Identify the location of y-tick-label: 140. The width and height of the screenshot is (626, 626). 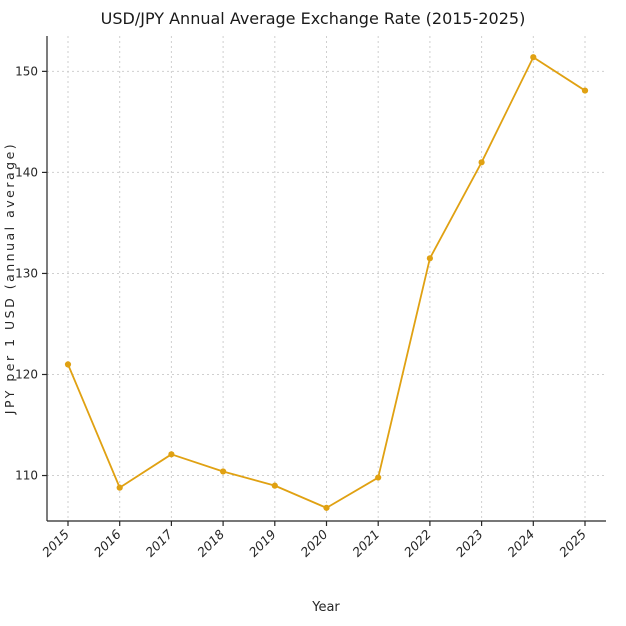
(26, 172).